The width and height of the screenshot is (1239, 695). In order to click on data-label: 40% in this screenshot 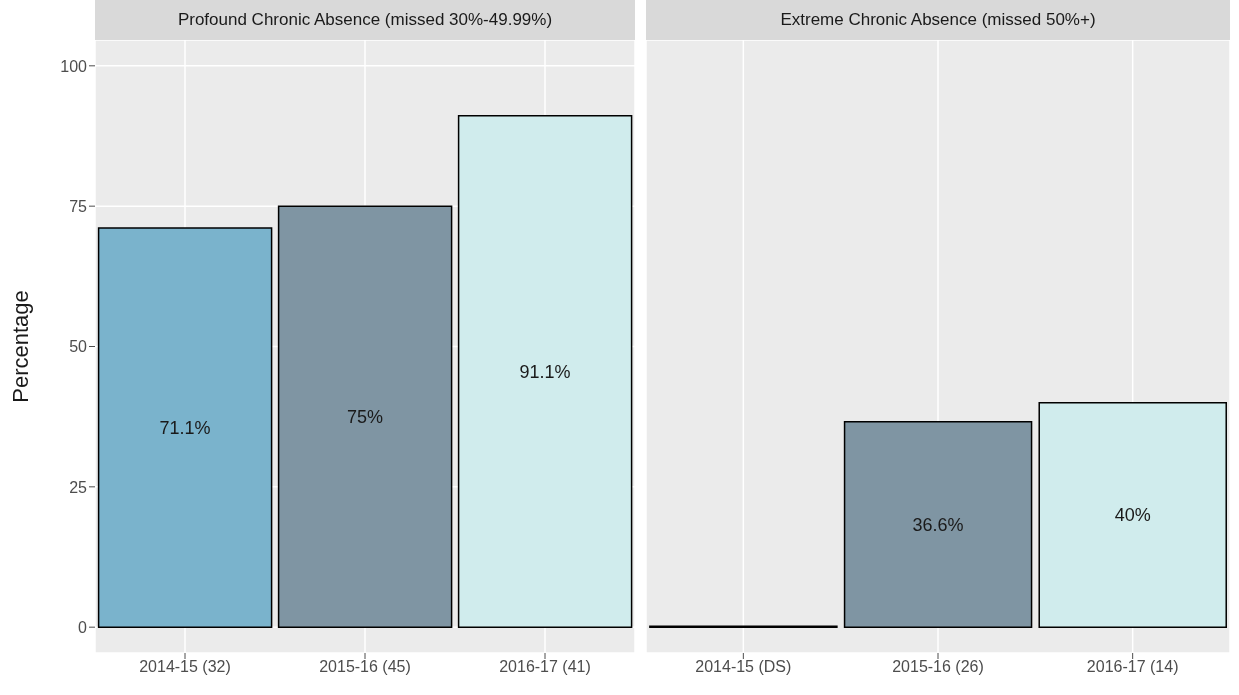, I will do `click(1132, 515)`.